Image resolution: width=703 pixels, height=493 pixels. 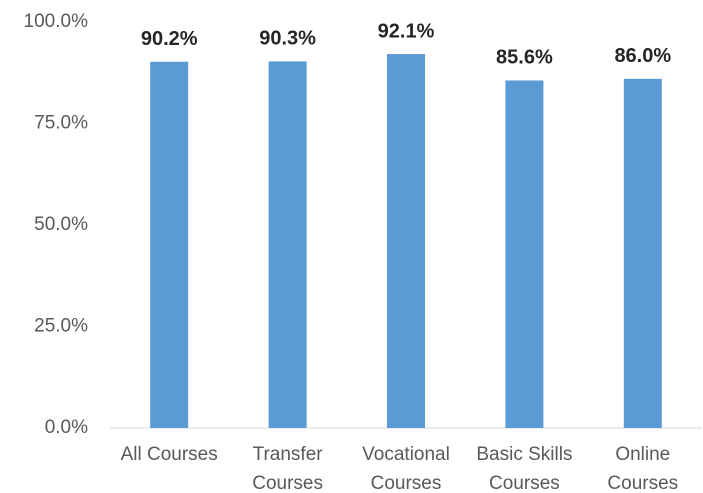 I want to click on value-label: 92.1%, so click(x=406, y=31).